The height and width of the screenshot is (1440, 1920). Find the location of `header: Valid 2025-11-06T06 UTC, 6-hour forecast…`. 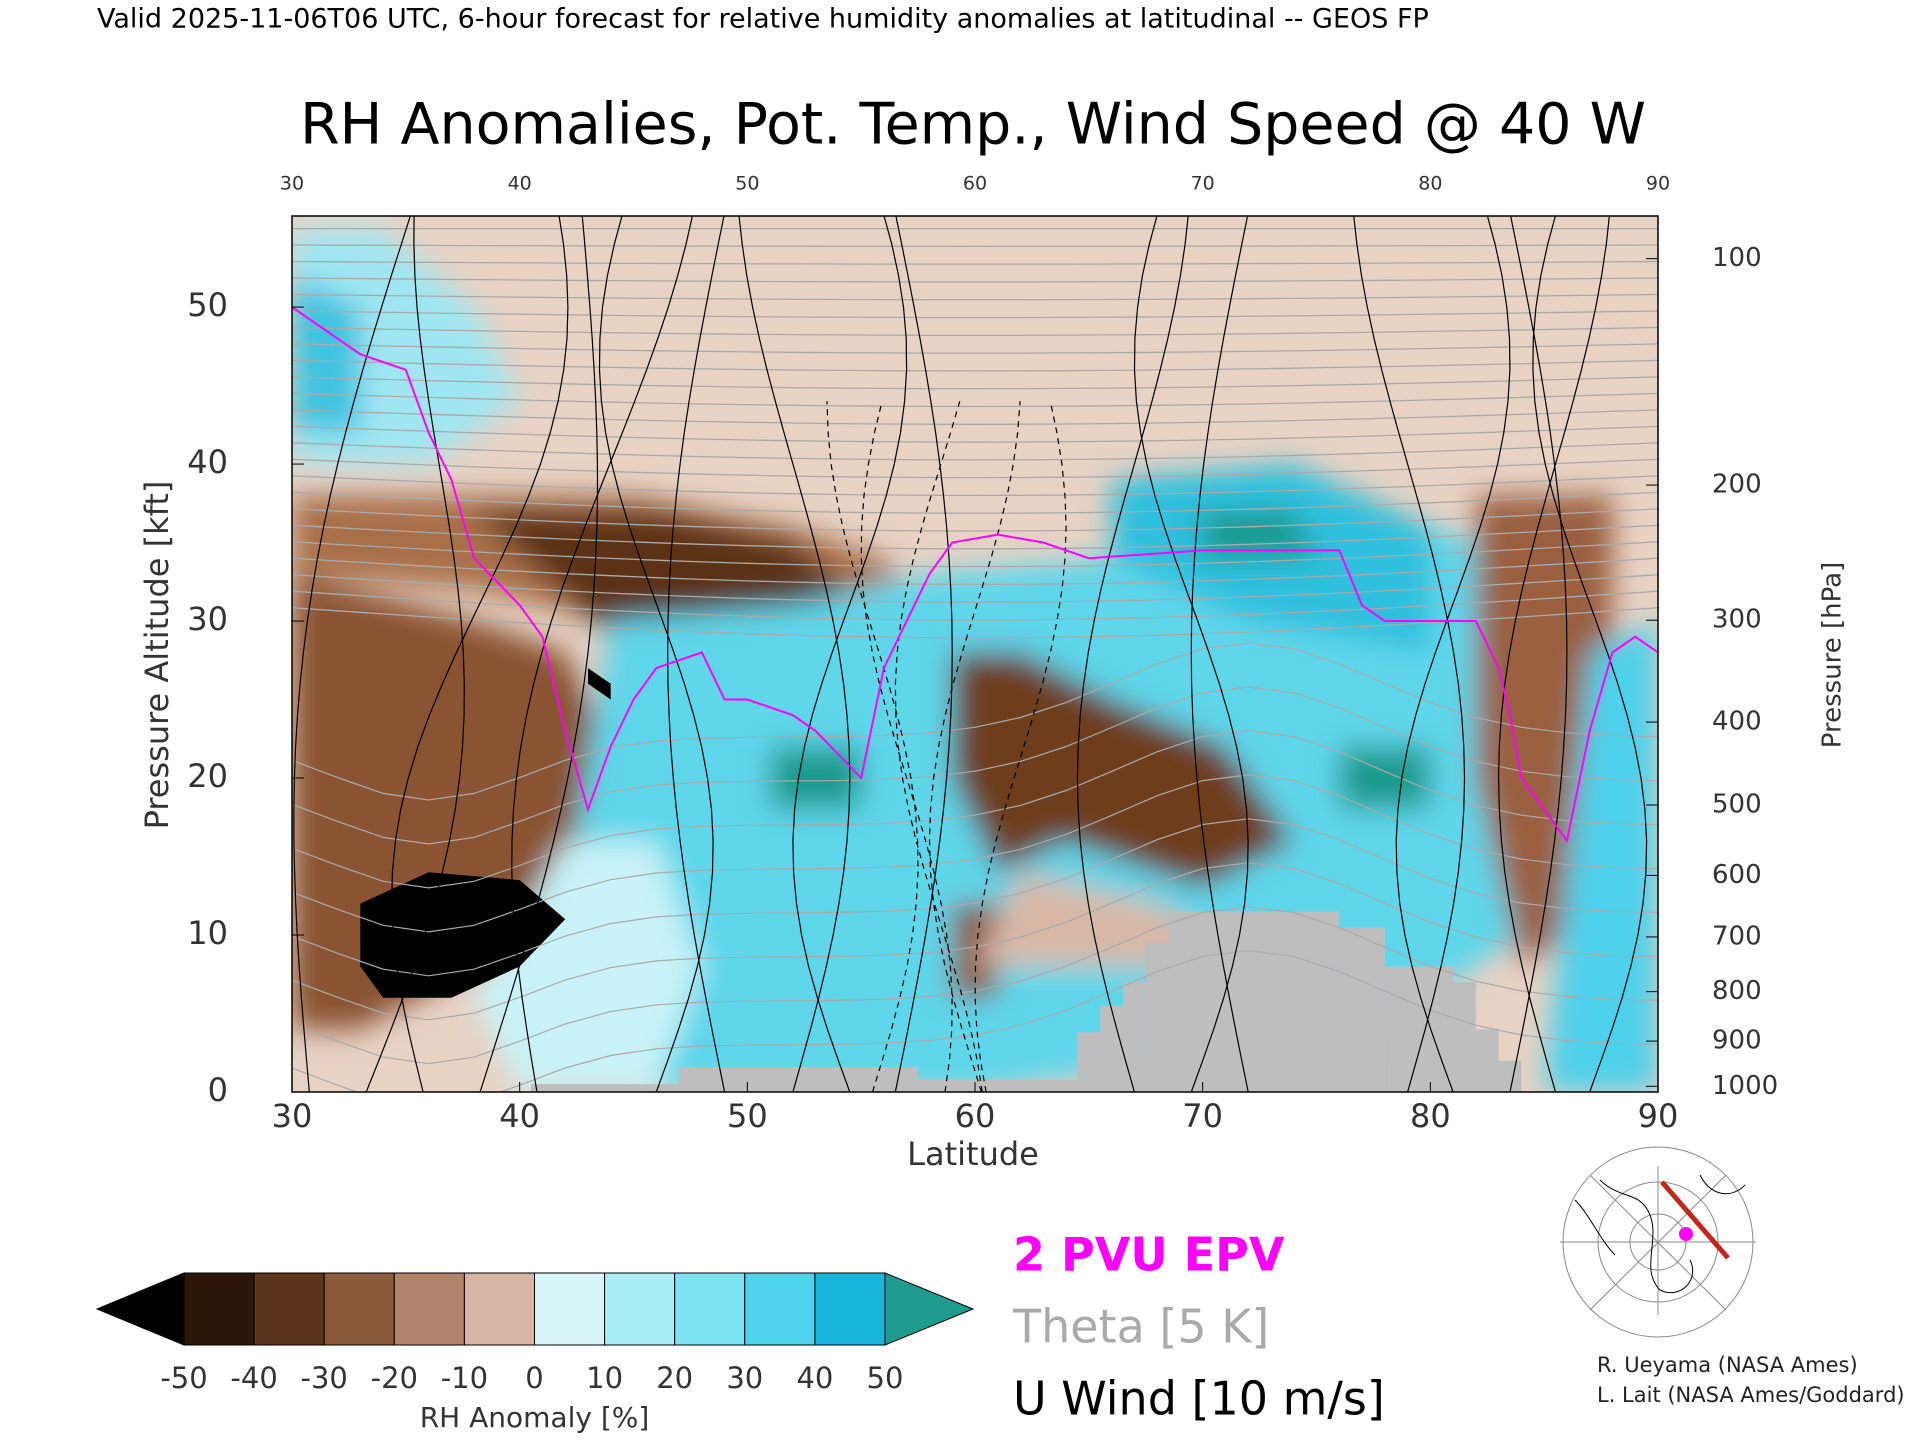

header: Valid 2025-11-06T06 UTC, 6-hour forecast… is located at coordinates (763, 19).